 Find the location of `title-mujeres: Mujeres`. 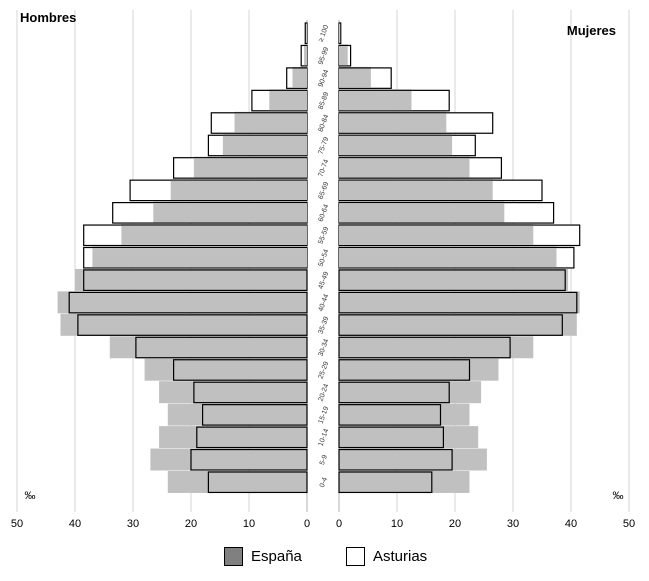

title-mujeres: Mujeres is located at coordinates (591, 30).